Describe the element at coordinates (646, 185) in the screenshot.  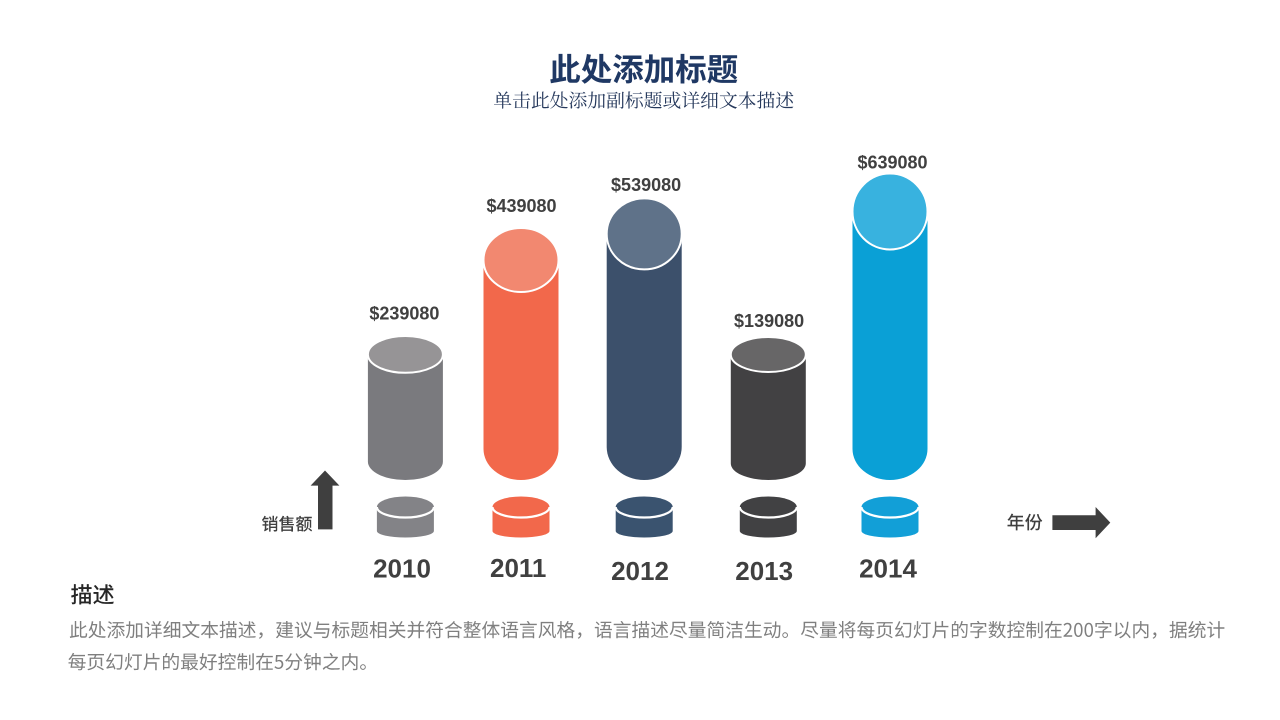
I see `svg-text: $539080` at that location.